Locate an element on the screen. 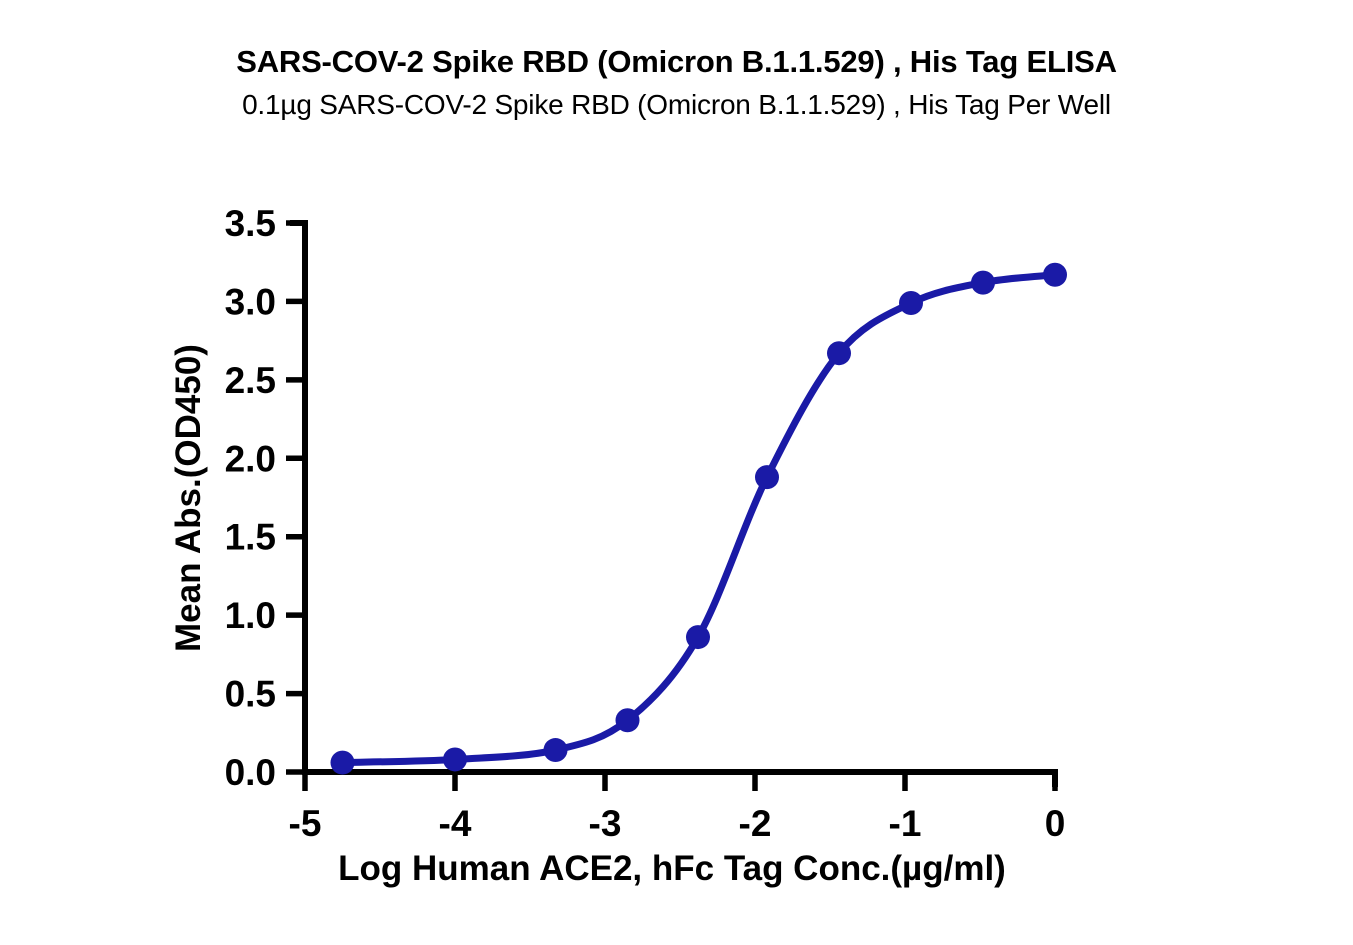  y-tick-label: 0.5 is located at coordinates (250, 694).